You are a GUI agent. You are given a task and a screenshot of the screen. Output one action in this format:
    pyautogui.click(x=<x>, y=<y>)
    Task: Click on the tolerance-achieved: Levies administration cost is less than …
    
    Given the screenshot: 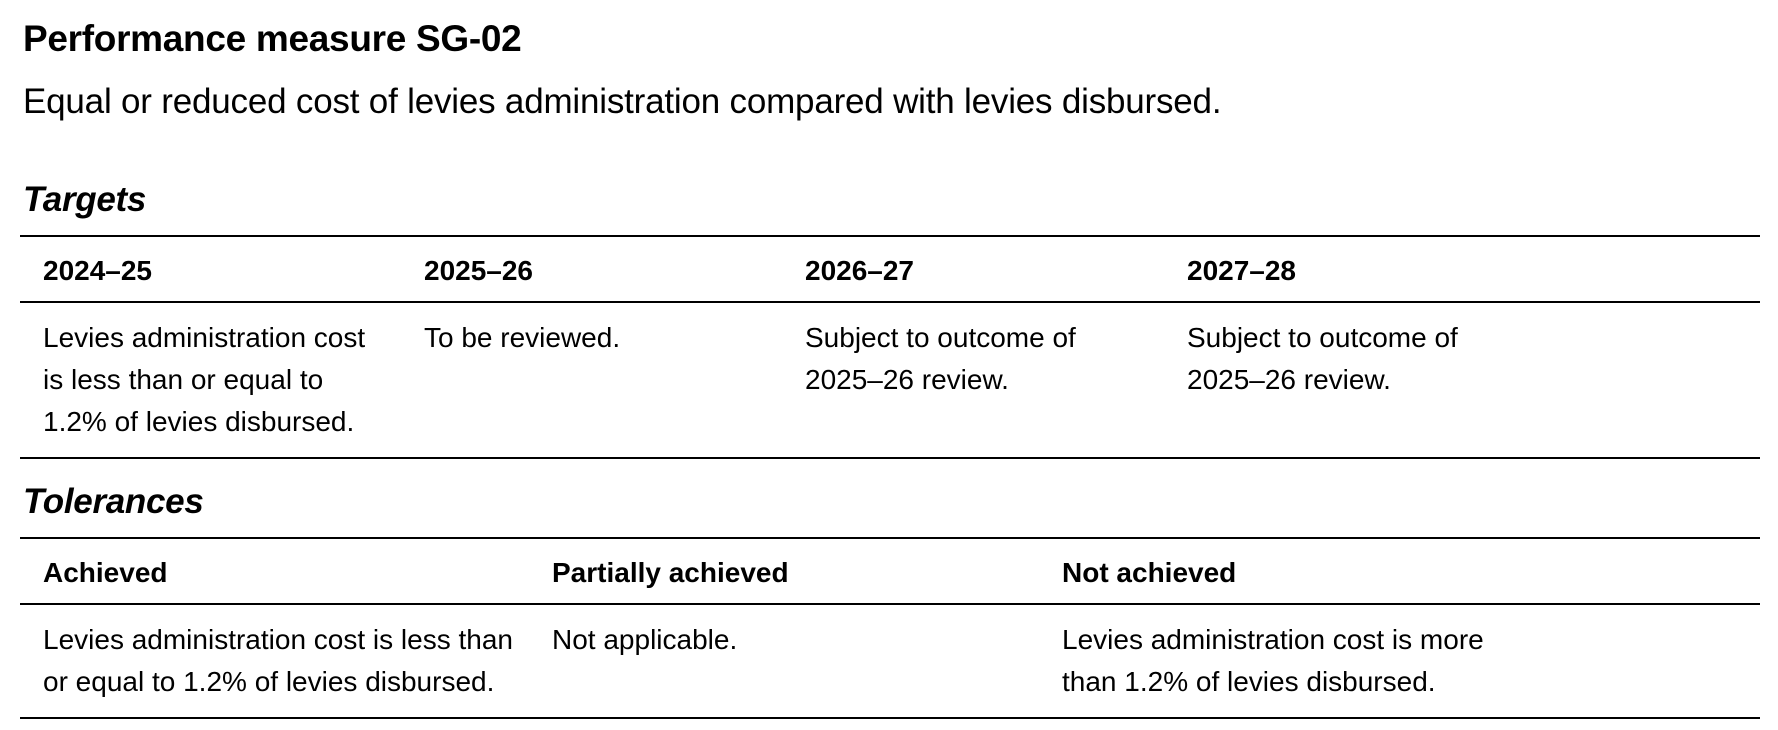 What is the action you would take?
    pyautogui.click(x=274, y=661)
    